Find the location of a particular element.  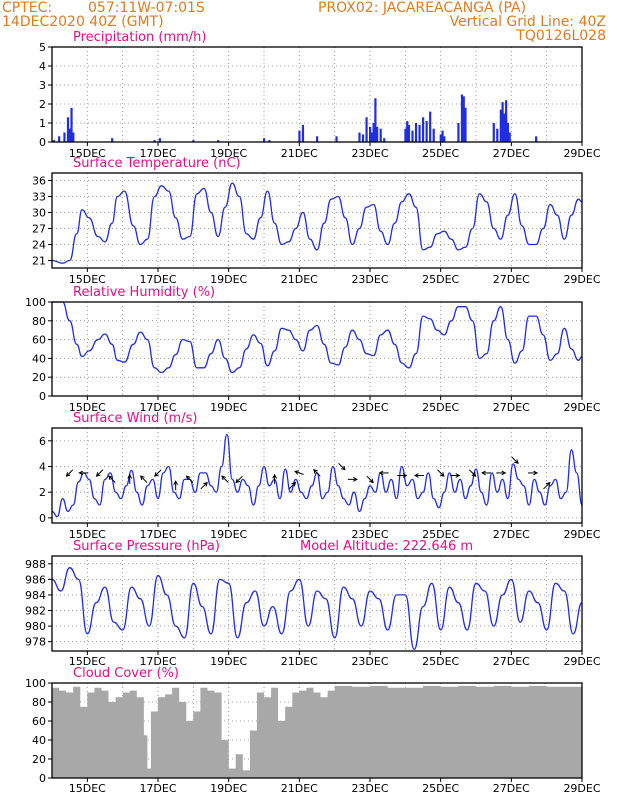

y-tick-label: 20 is located at coordinates (39, 377).